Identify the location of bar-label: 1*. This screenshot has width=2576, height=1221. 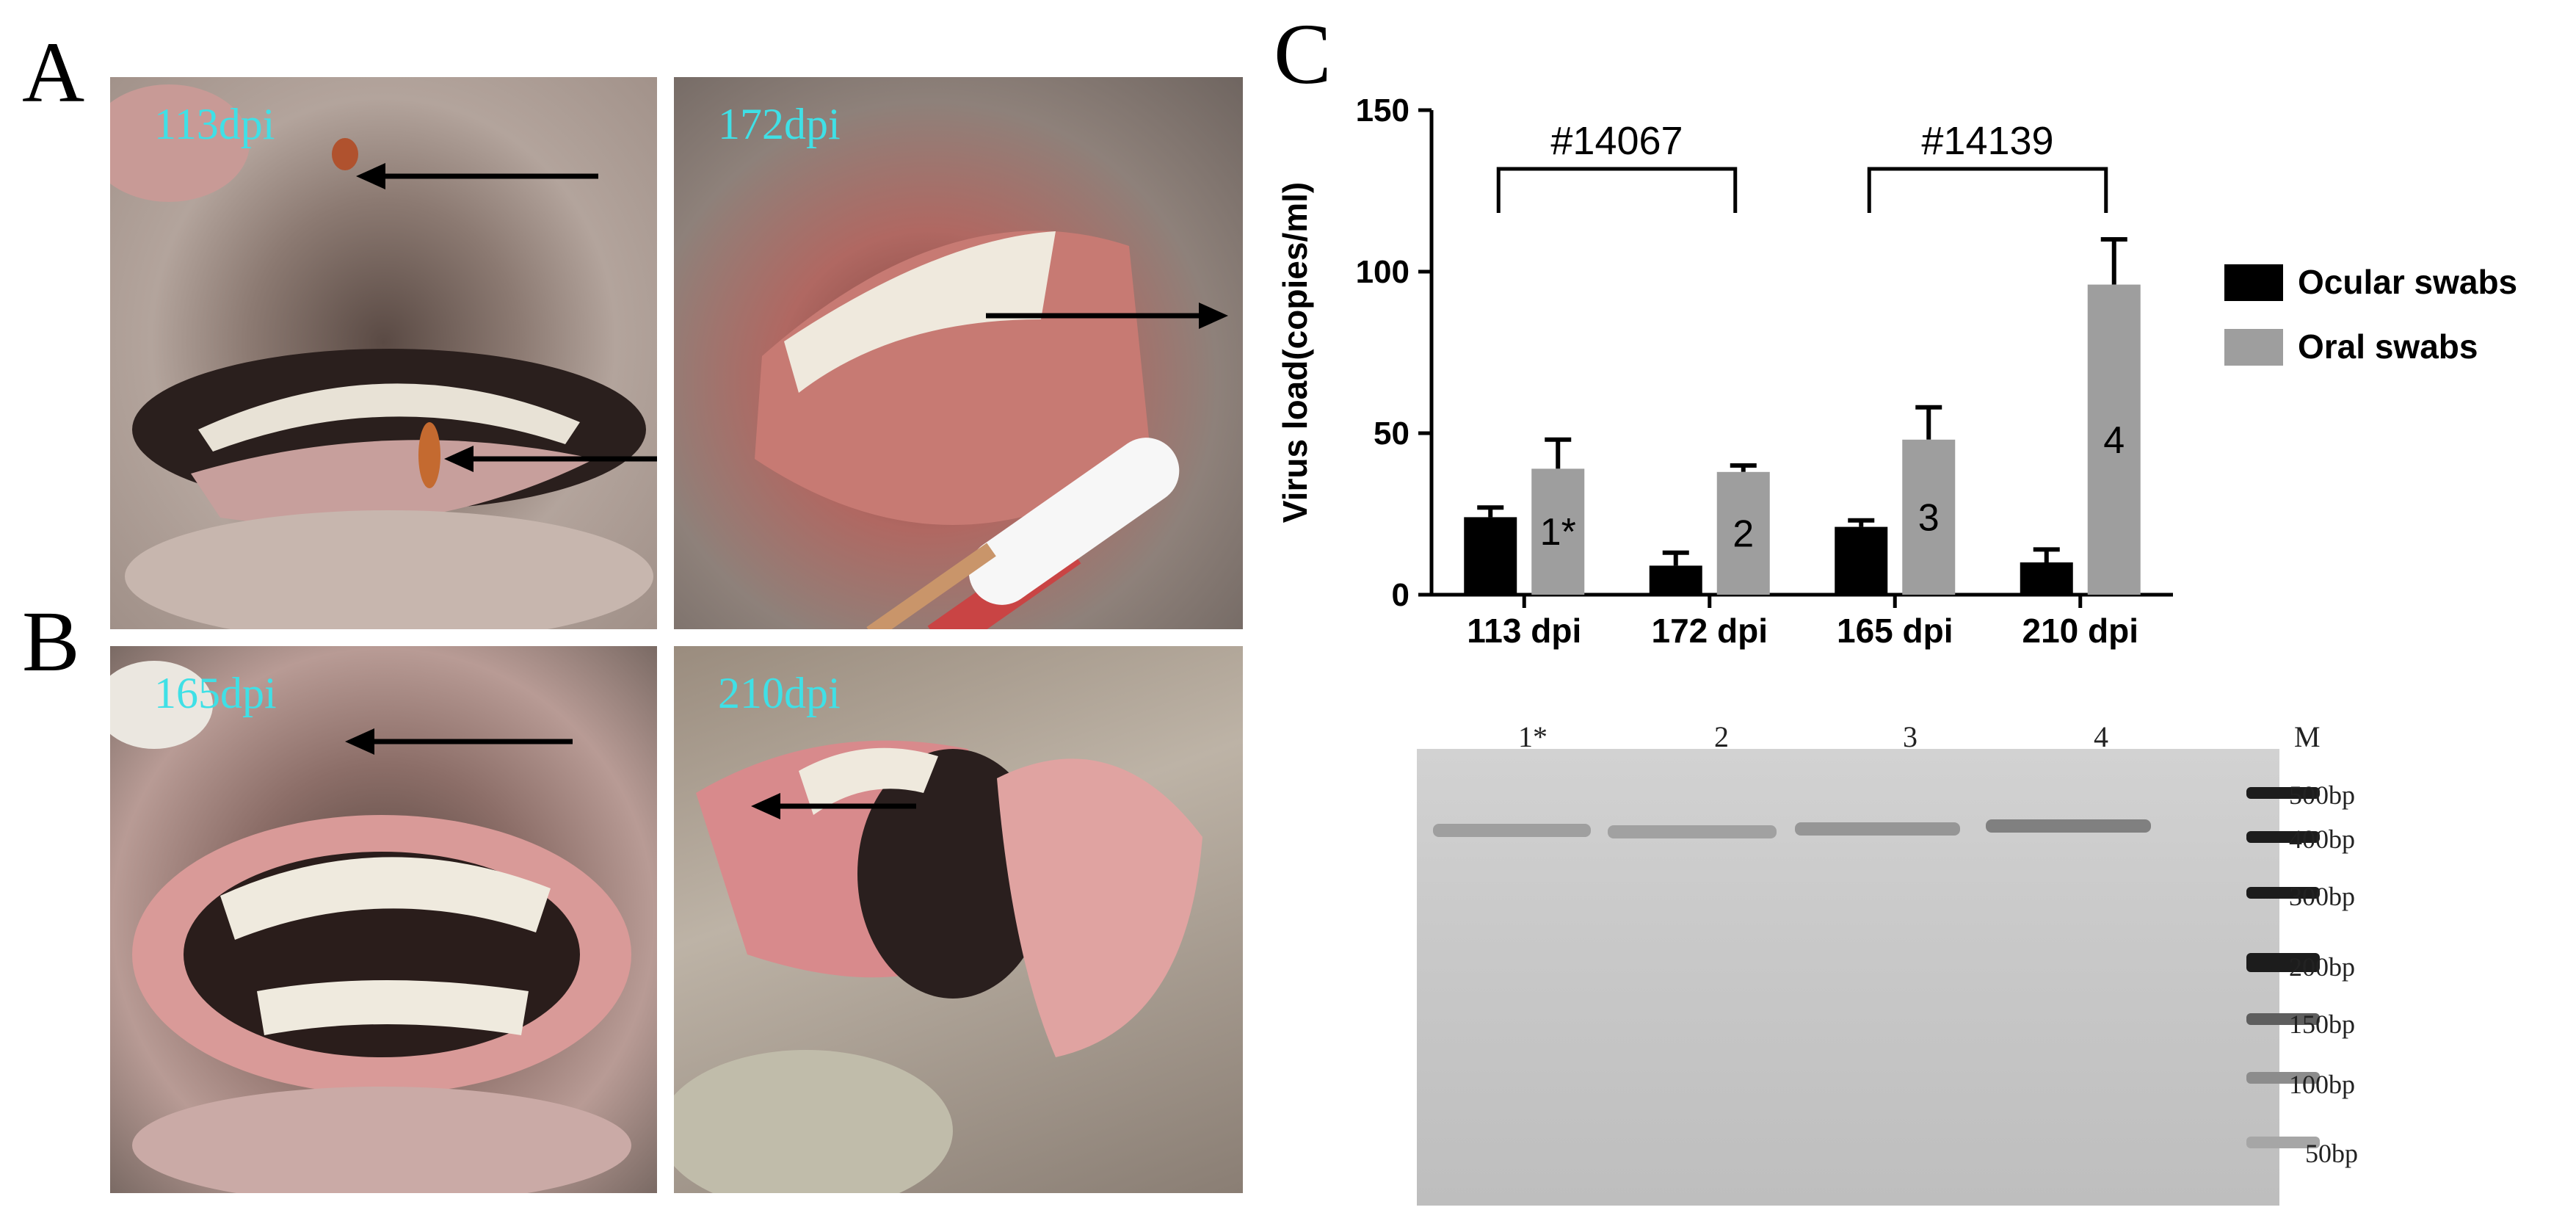
(1558, 532).